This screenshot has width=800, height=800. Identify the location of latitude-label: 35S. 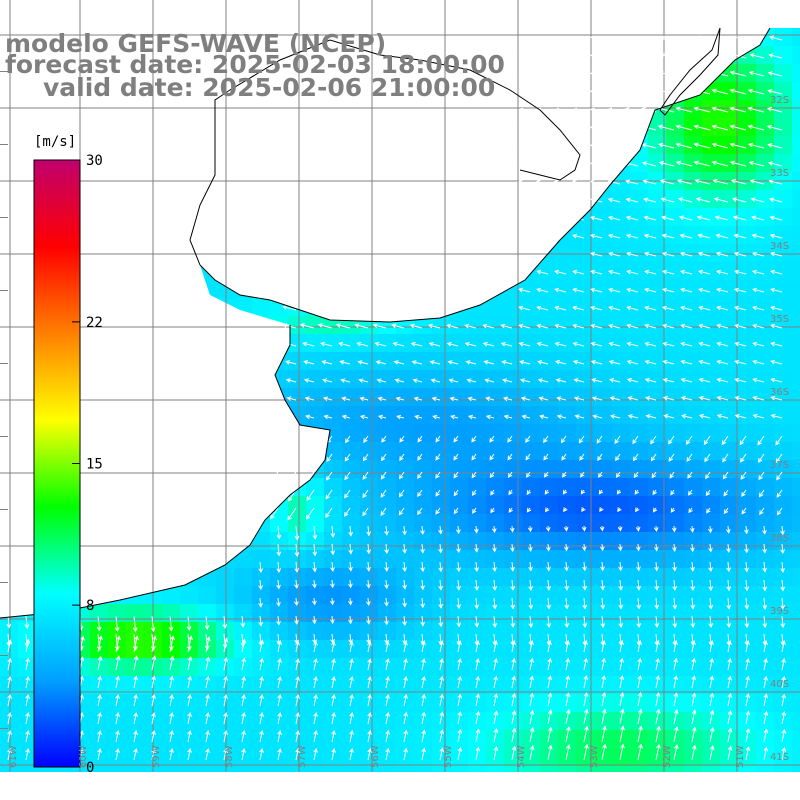
(779, 319).